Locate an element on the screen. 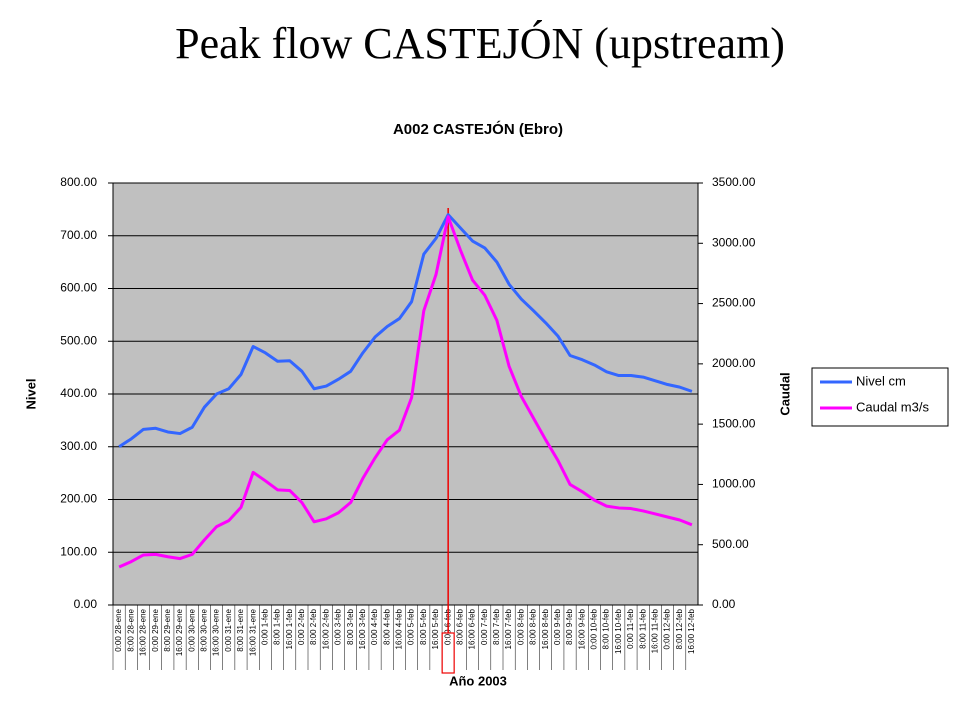 The height and width of the screenshot is (720, 960). y-tick-label: 400.00 is located at coordinates (78, 393).